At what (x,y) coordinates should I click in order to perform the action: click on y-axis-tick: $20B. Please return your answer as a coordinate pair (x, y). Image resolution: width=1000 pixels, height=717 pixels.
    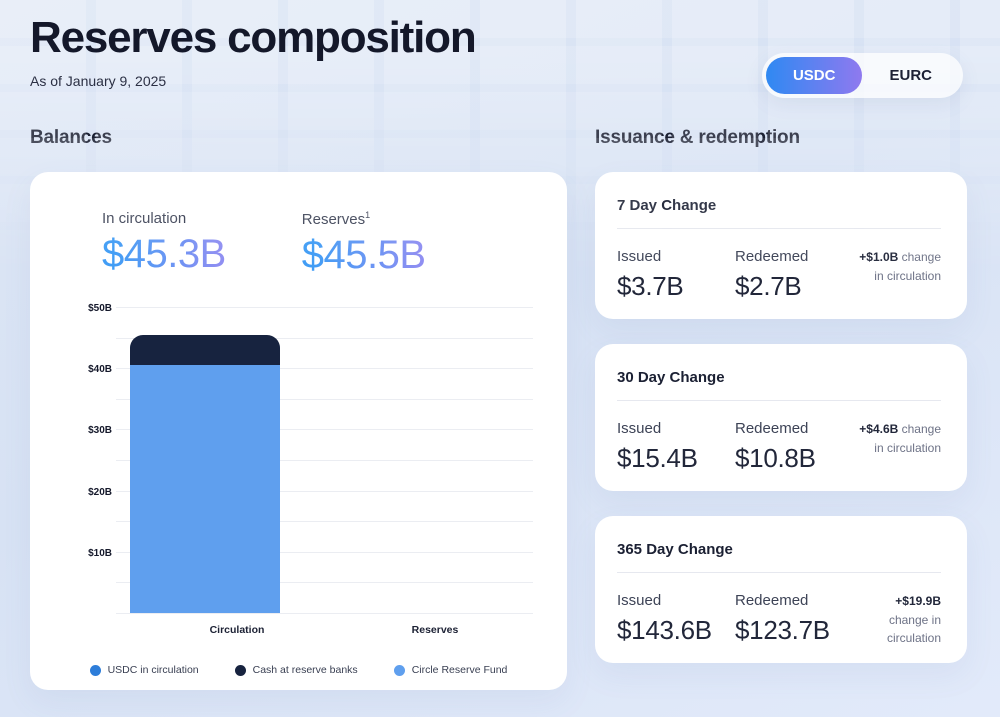
    Looking at the image, I should click on (100, 492).